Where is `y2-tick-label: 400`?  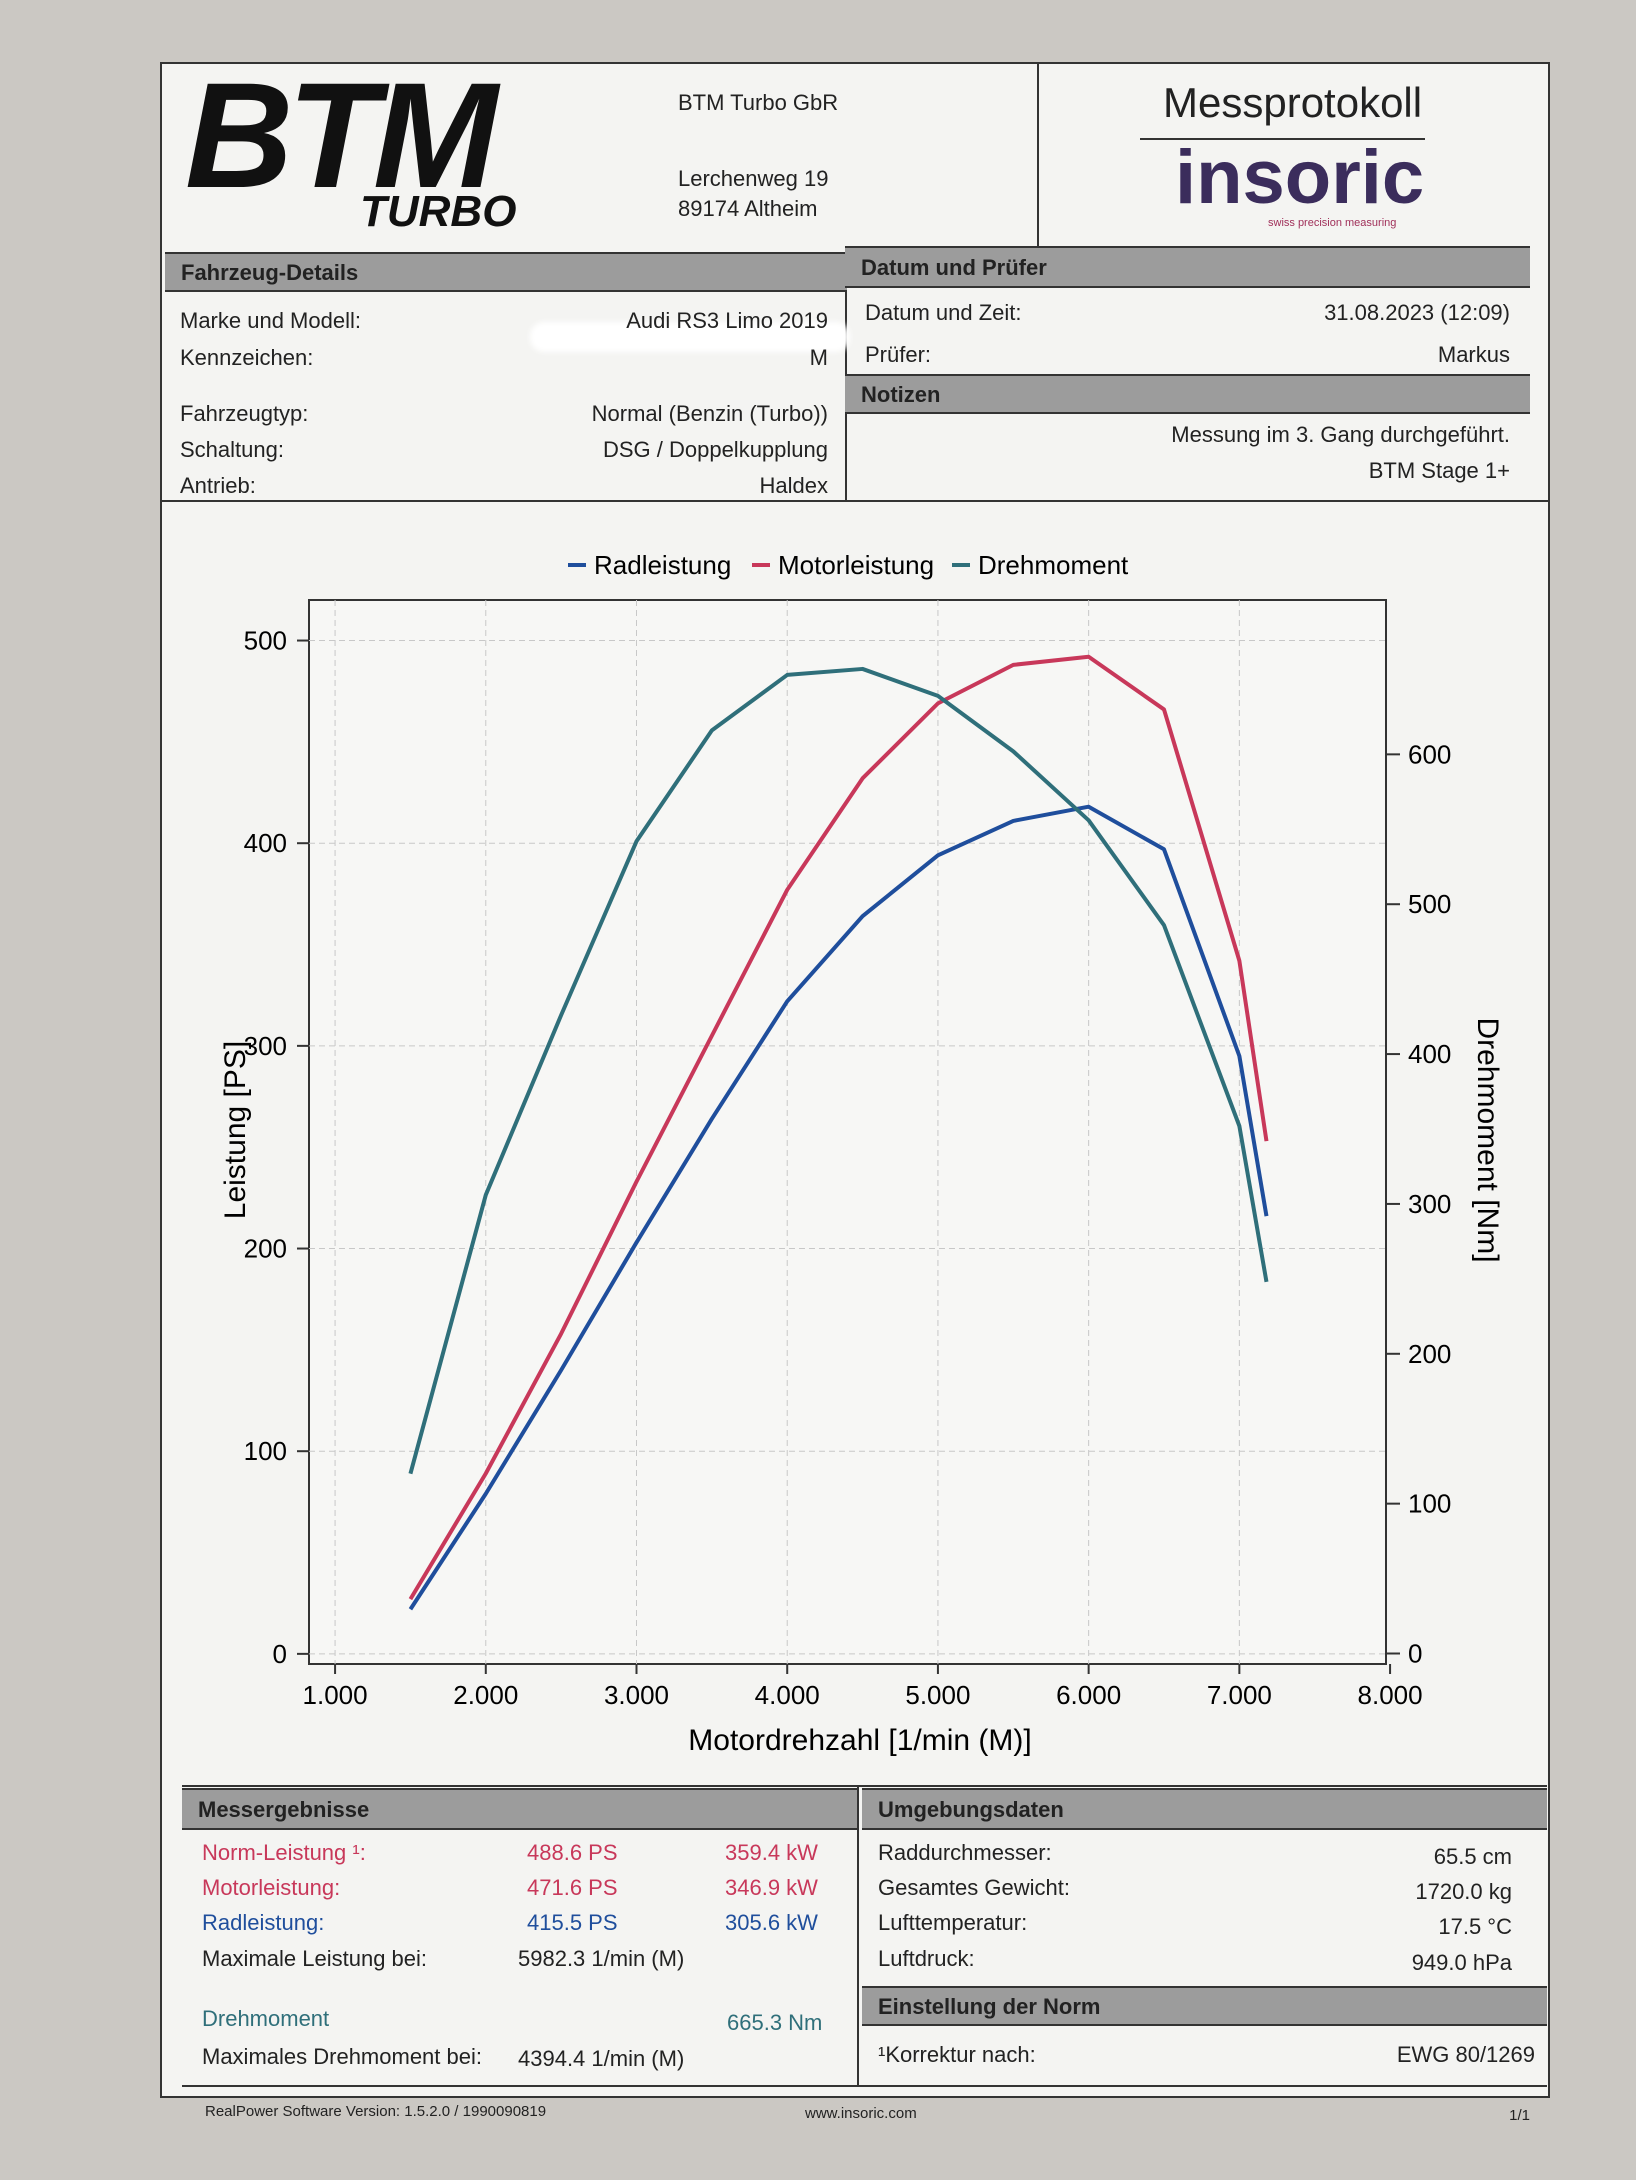 y2-tick-label: 400 is located at coordinates (1429, 1054).